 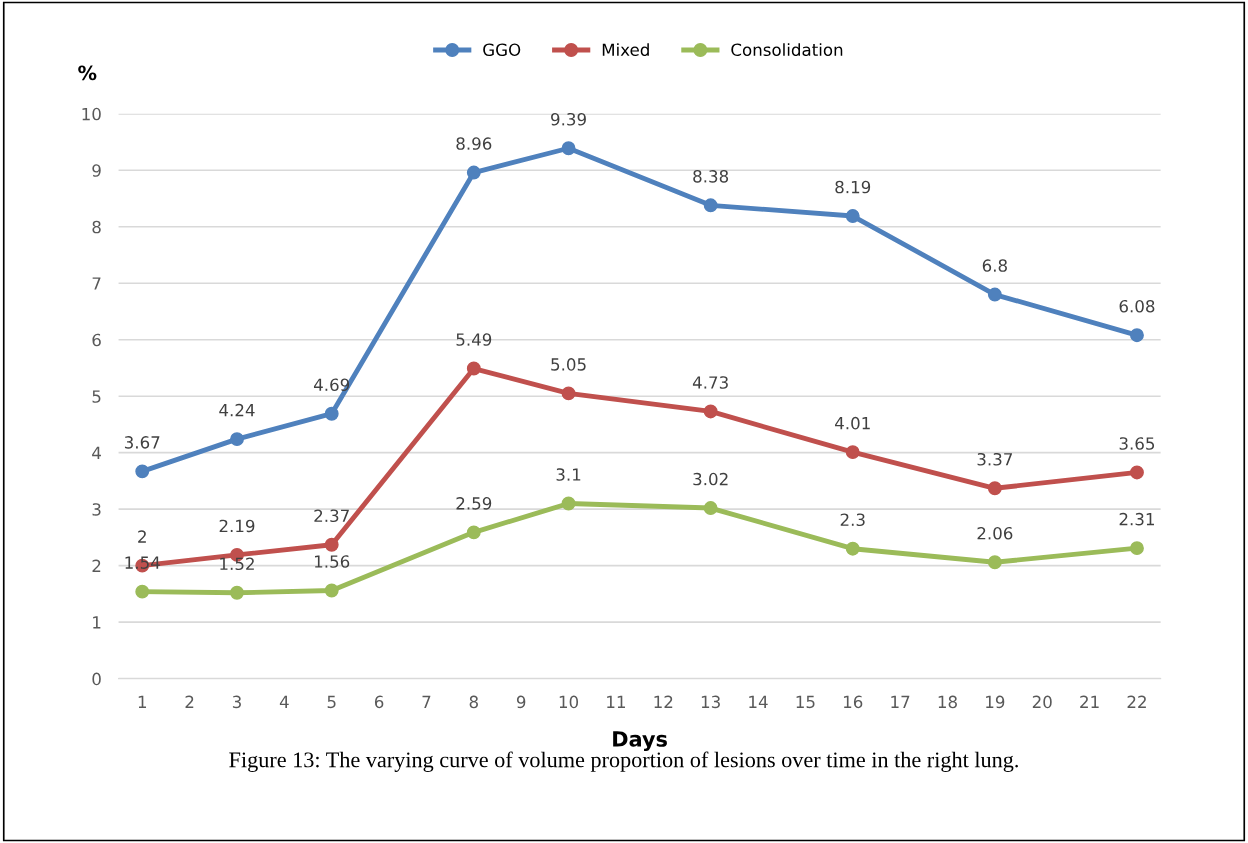 What do you see at coordinates (852, 520) in the screenshot?
I see `data-label: 2.3` at bounding box center [852, 520].